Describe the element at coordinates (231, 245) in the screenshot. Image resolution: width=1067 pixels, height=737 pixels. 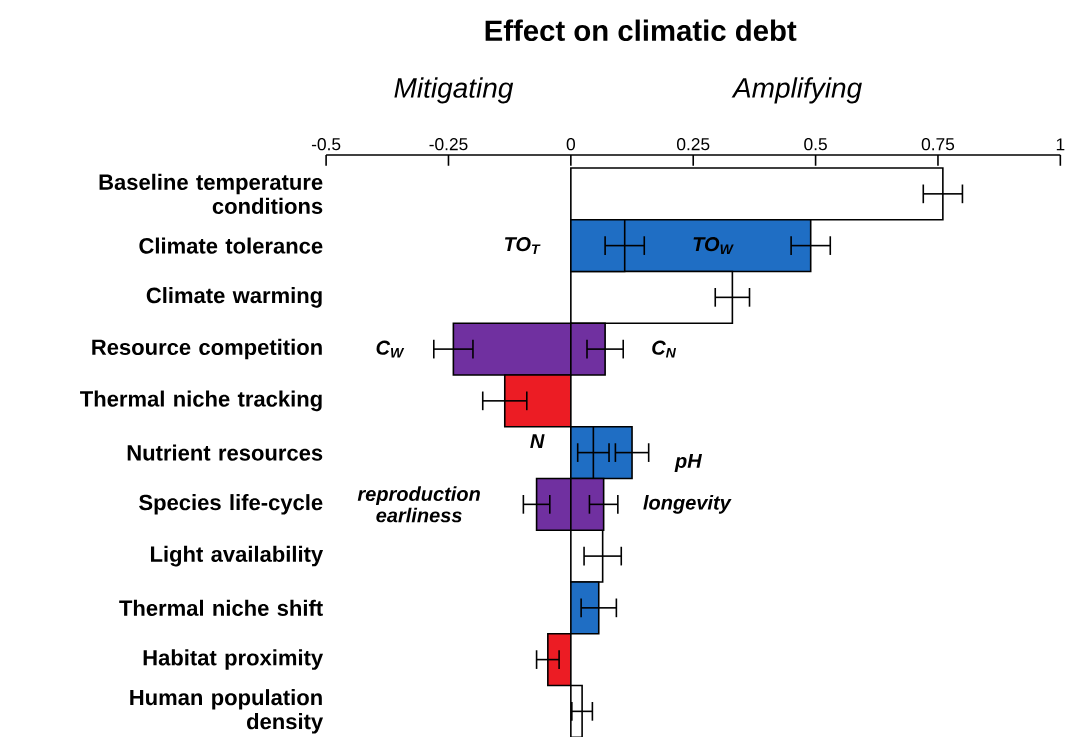
I see `y-tick-label: Climate tolerance` at that location.